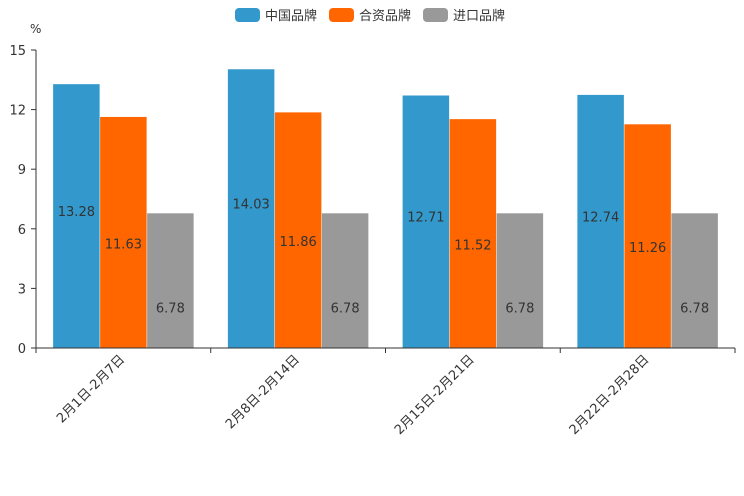  Describe the element at coordinates (22, 170) in the screenshot. I see `y-tick-label: 9` at that location.